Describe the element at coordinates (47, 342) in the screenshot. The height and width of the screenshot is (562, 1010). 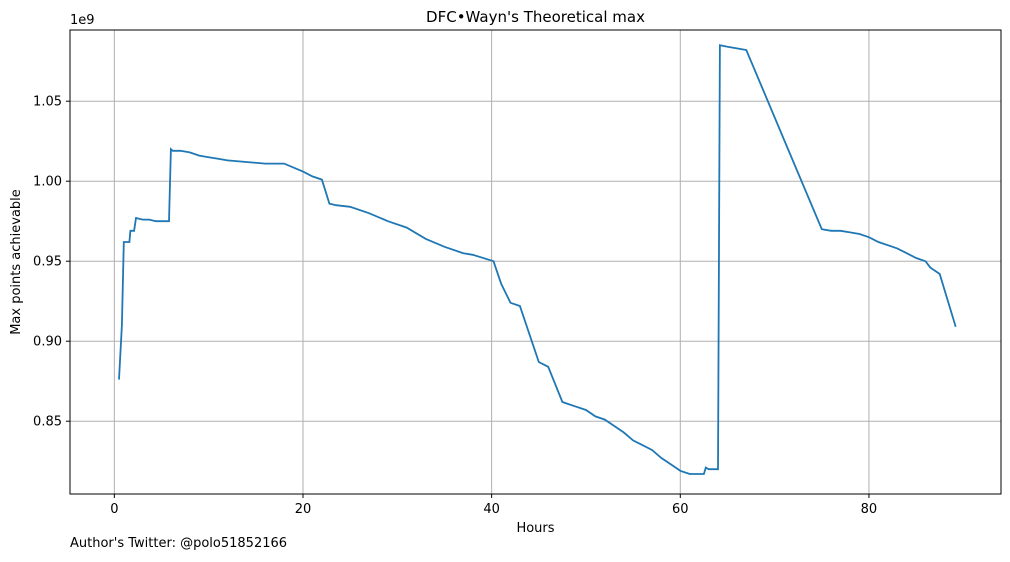
I see `y-tick-label: 0.90` at that location.